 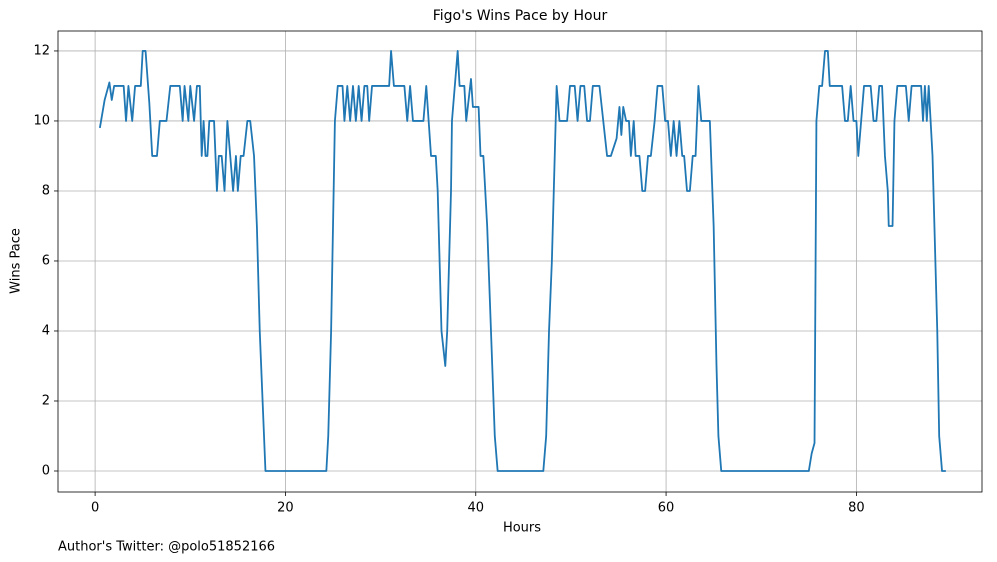 What do you see at coordinates (522, 528) in the screenshot?
I see `x-axis-label: Hours` at bounding box center [522, 528].